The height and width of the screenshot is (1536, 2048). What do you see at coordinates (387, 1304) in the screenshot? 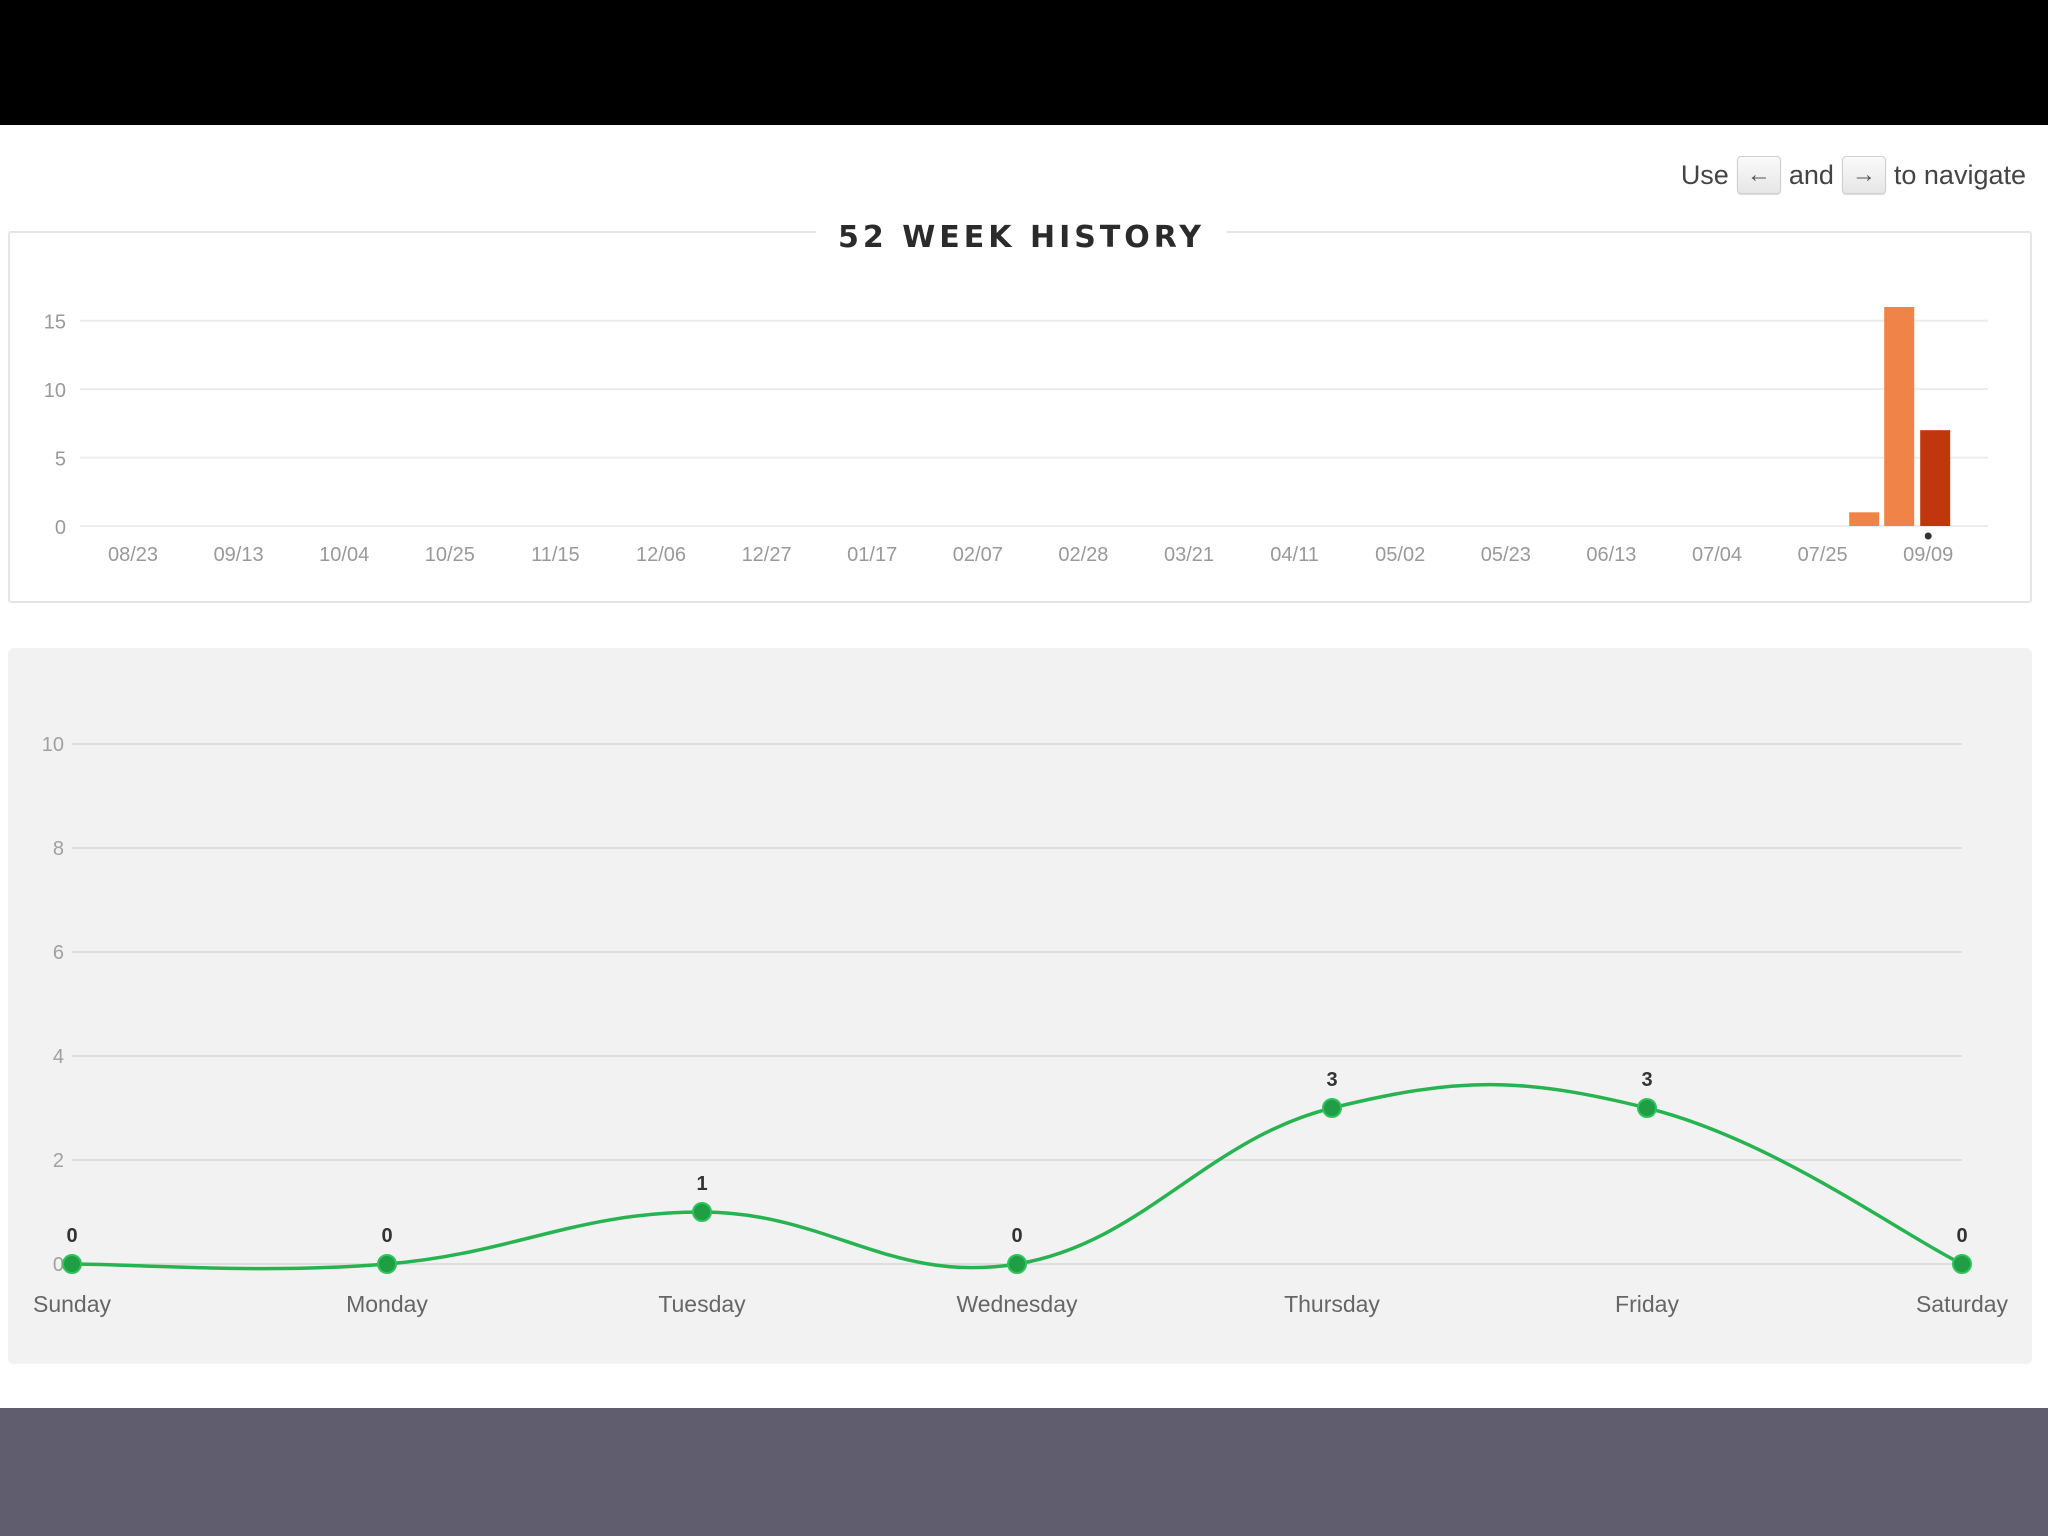
I see `x-tick-label: Monday` at bounding box center [387, 1304].